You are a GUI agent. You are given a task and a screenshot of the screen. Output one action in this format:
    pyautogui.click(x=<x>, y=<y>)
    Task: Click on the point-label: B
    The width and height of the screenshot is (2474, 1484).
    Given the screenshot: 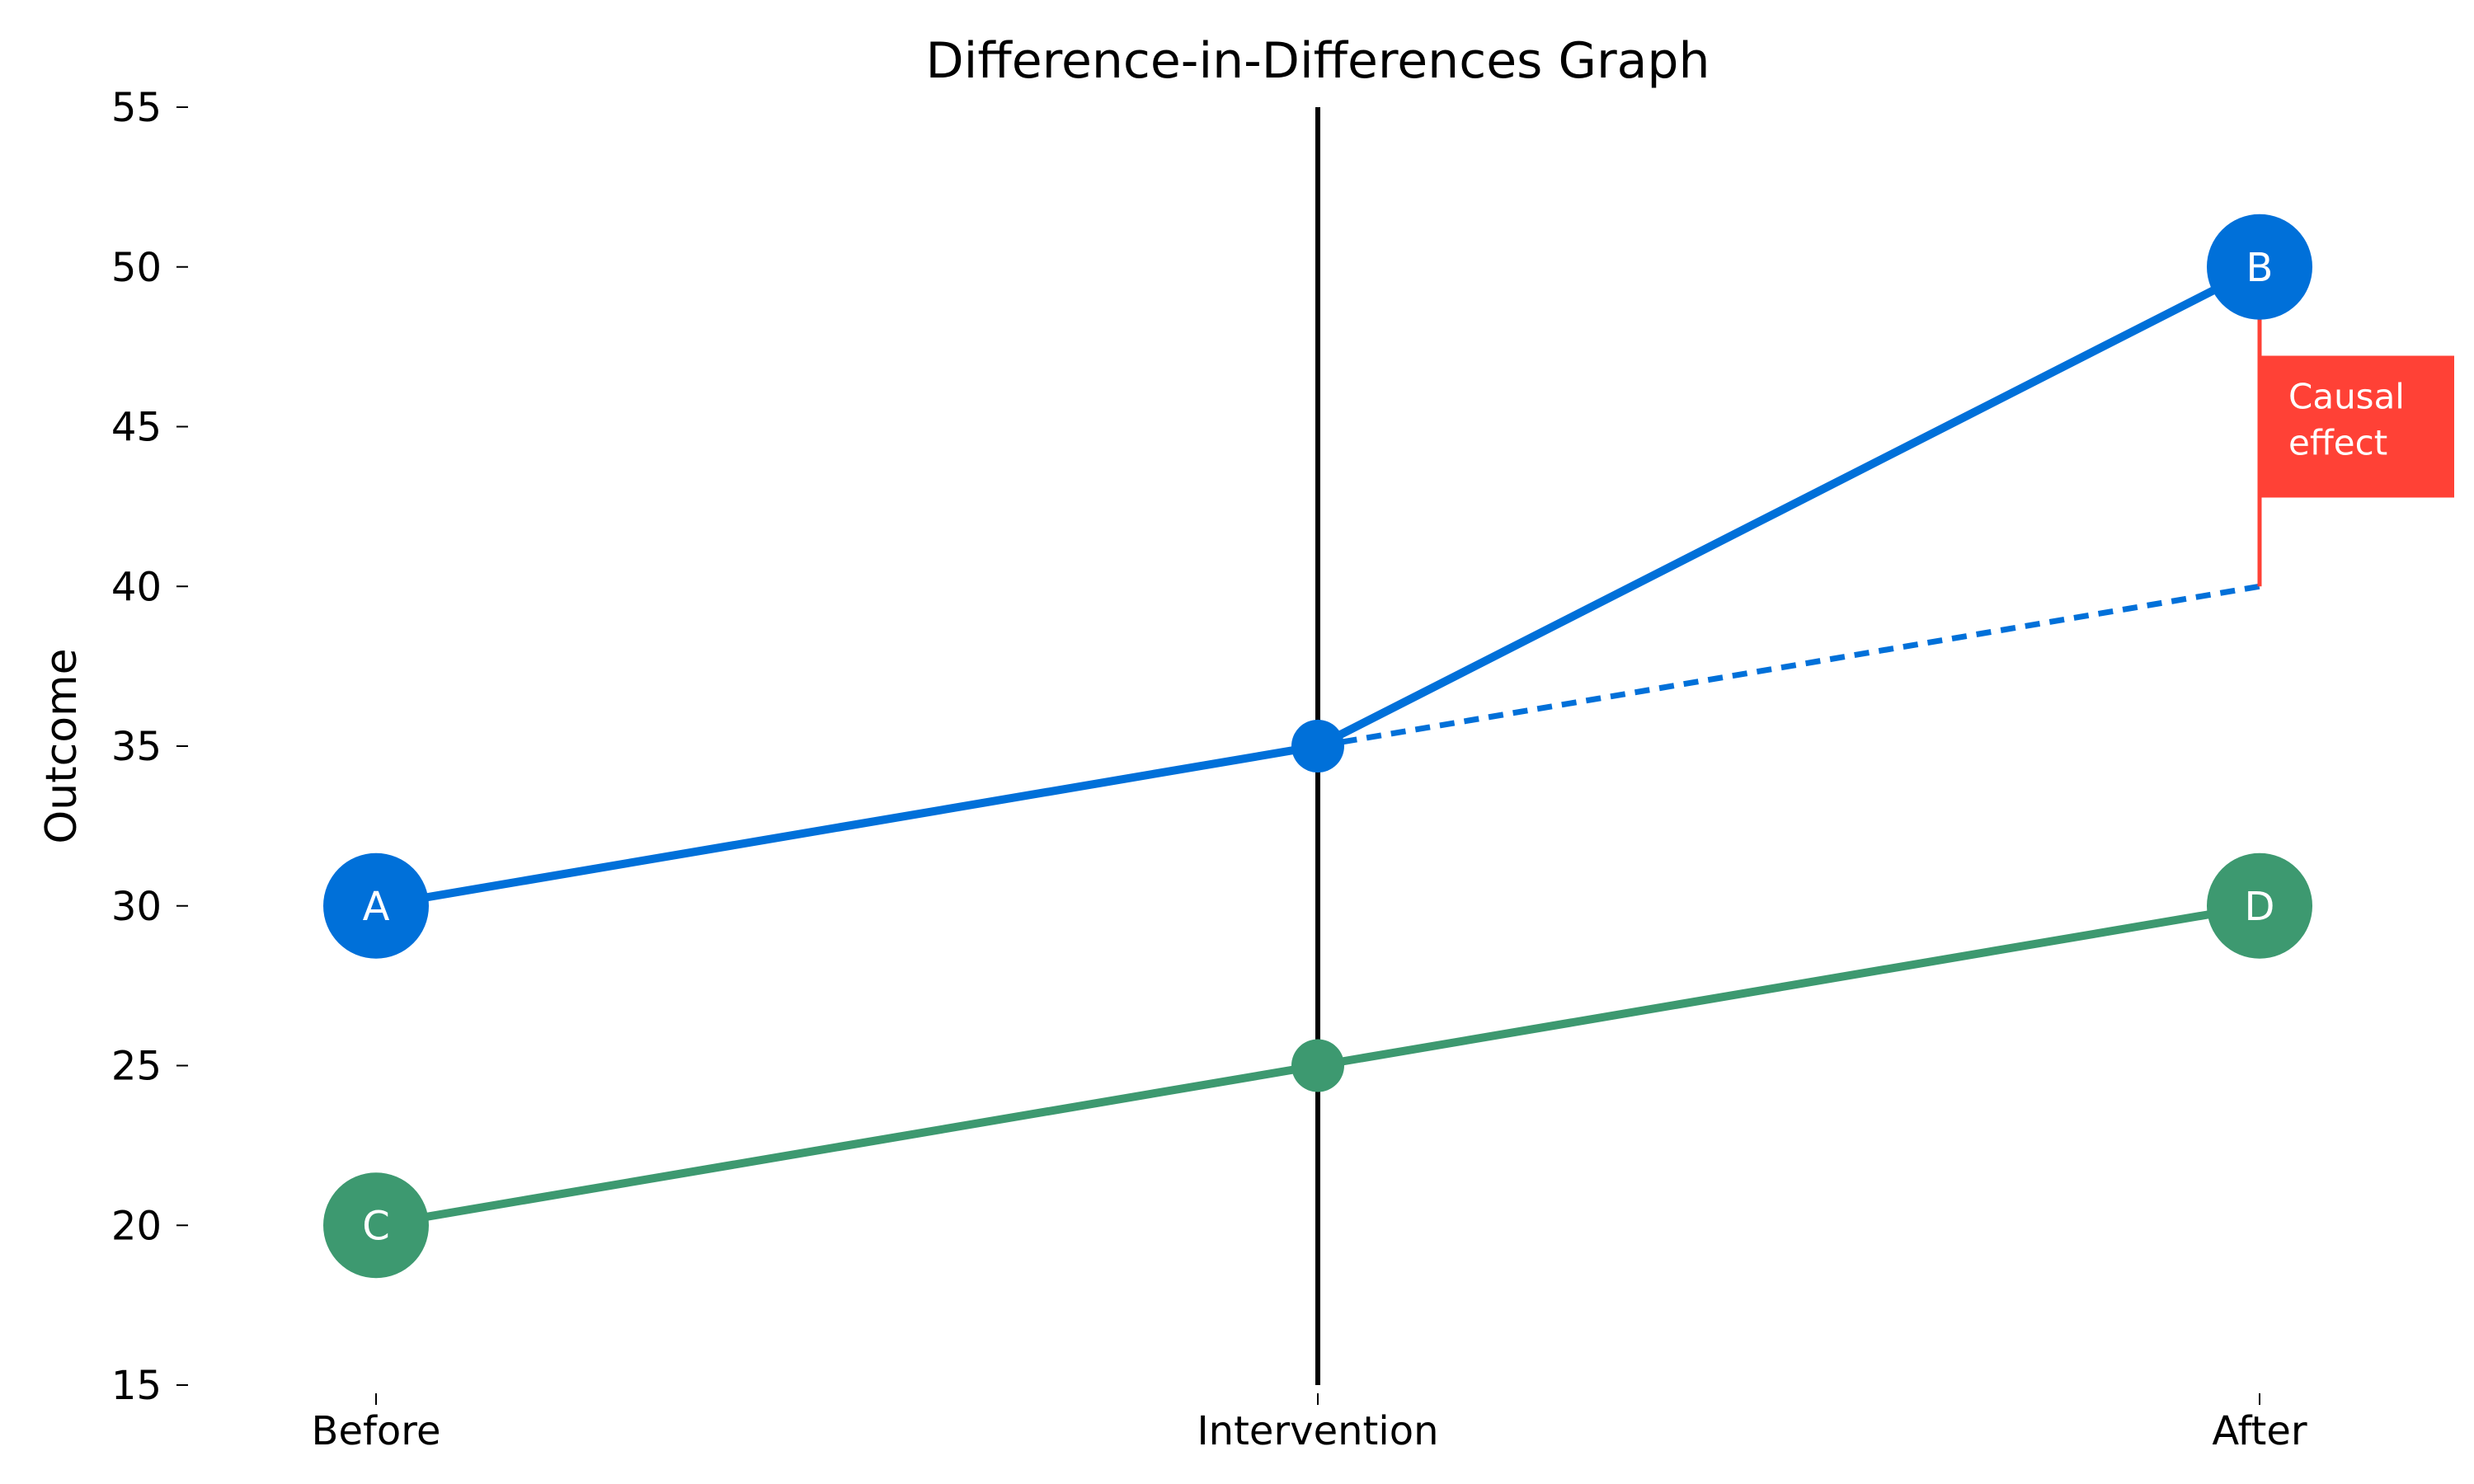 What is the action you would take?
    pyautogui.click(x=2260, y=268)
    